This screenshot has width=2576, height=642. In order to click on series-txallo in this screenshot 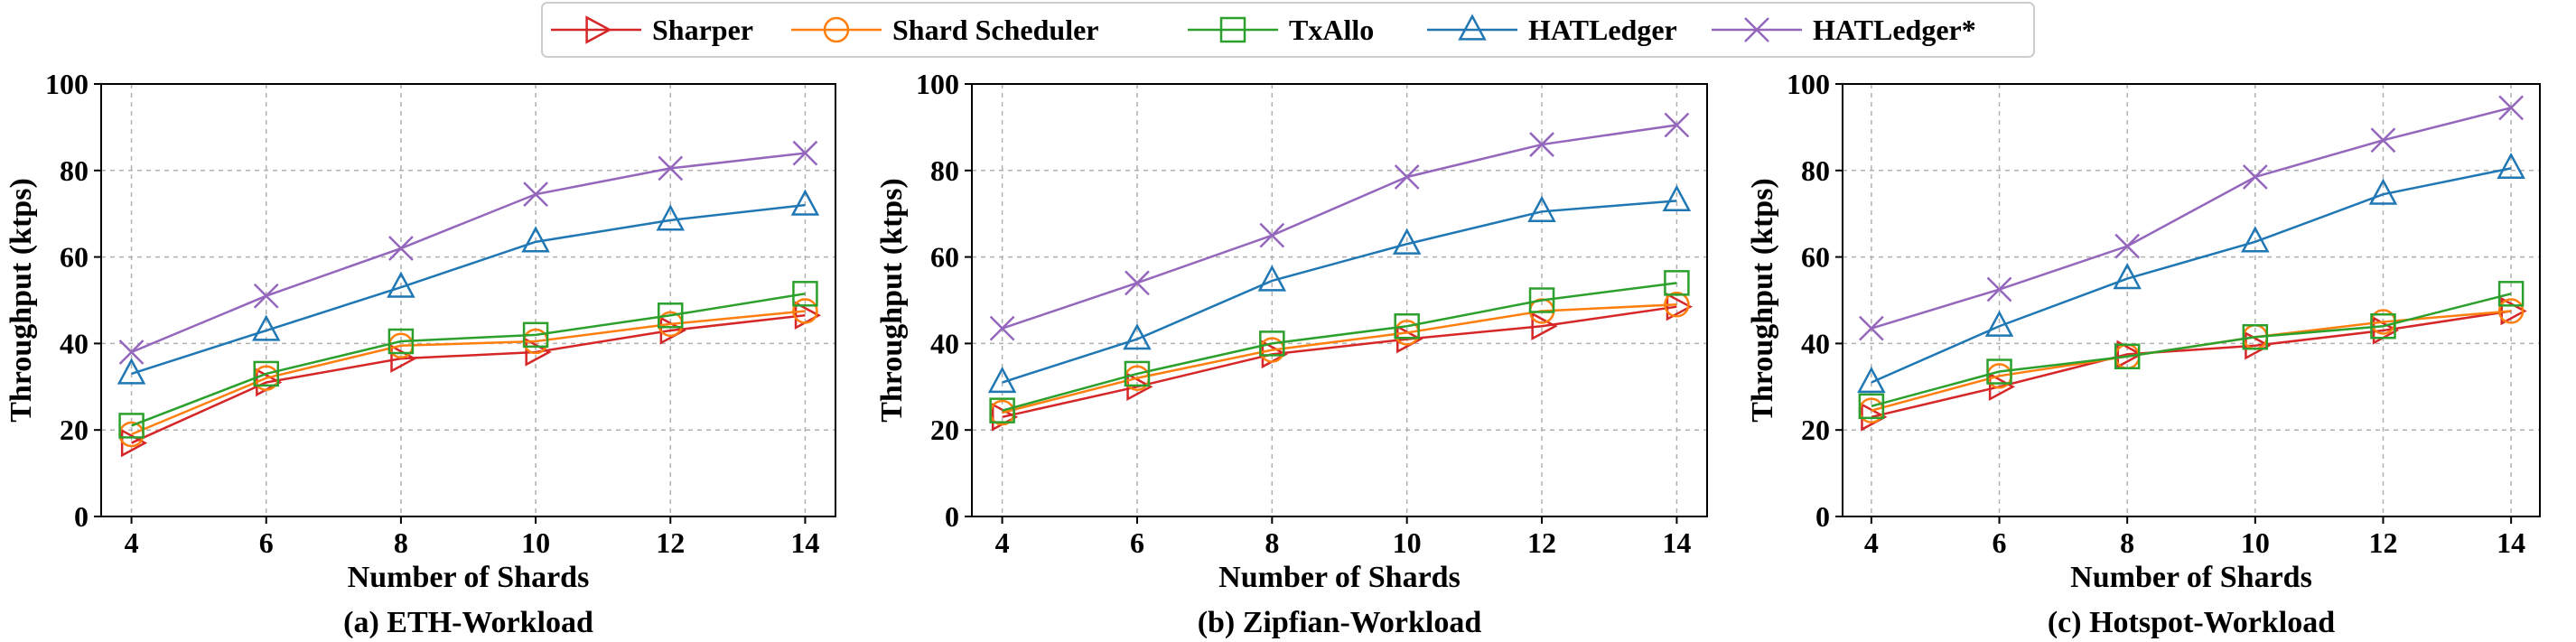, I will do `click(2191, 350)`.